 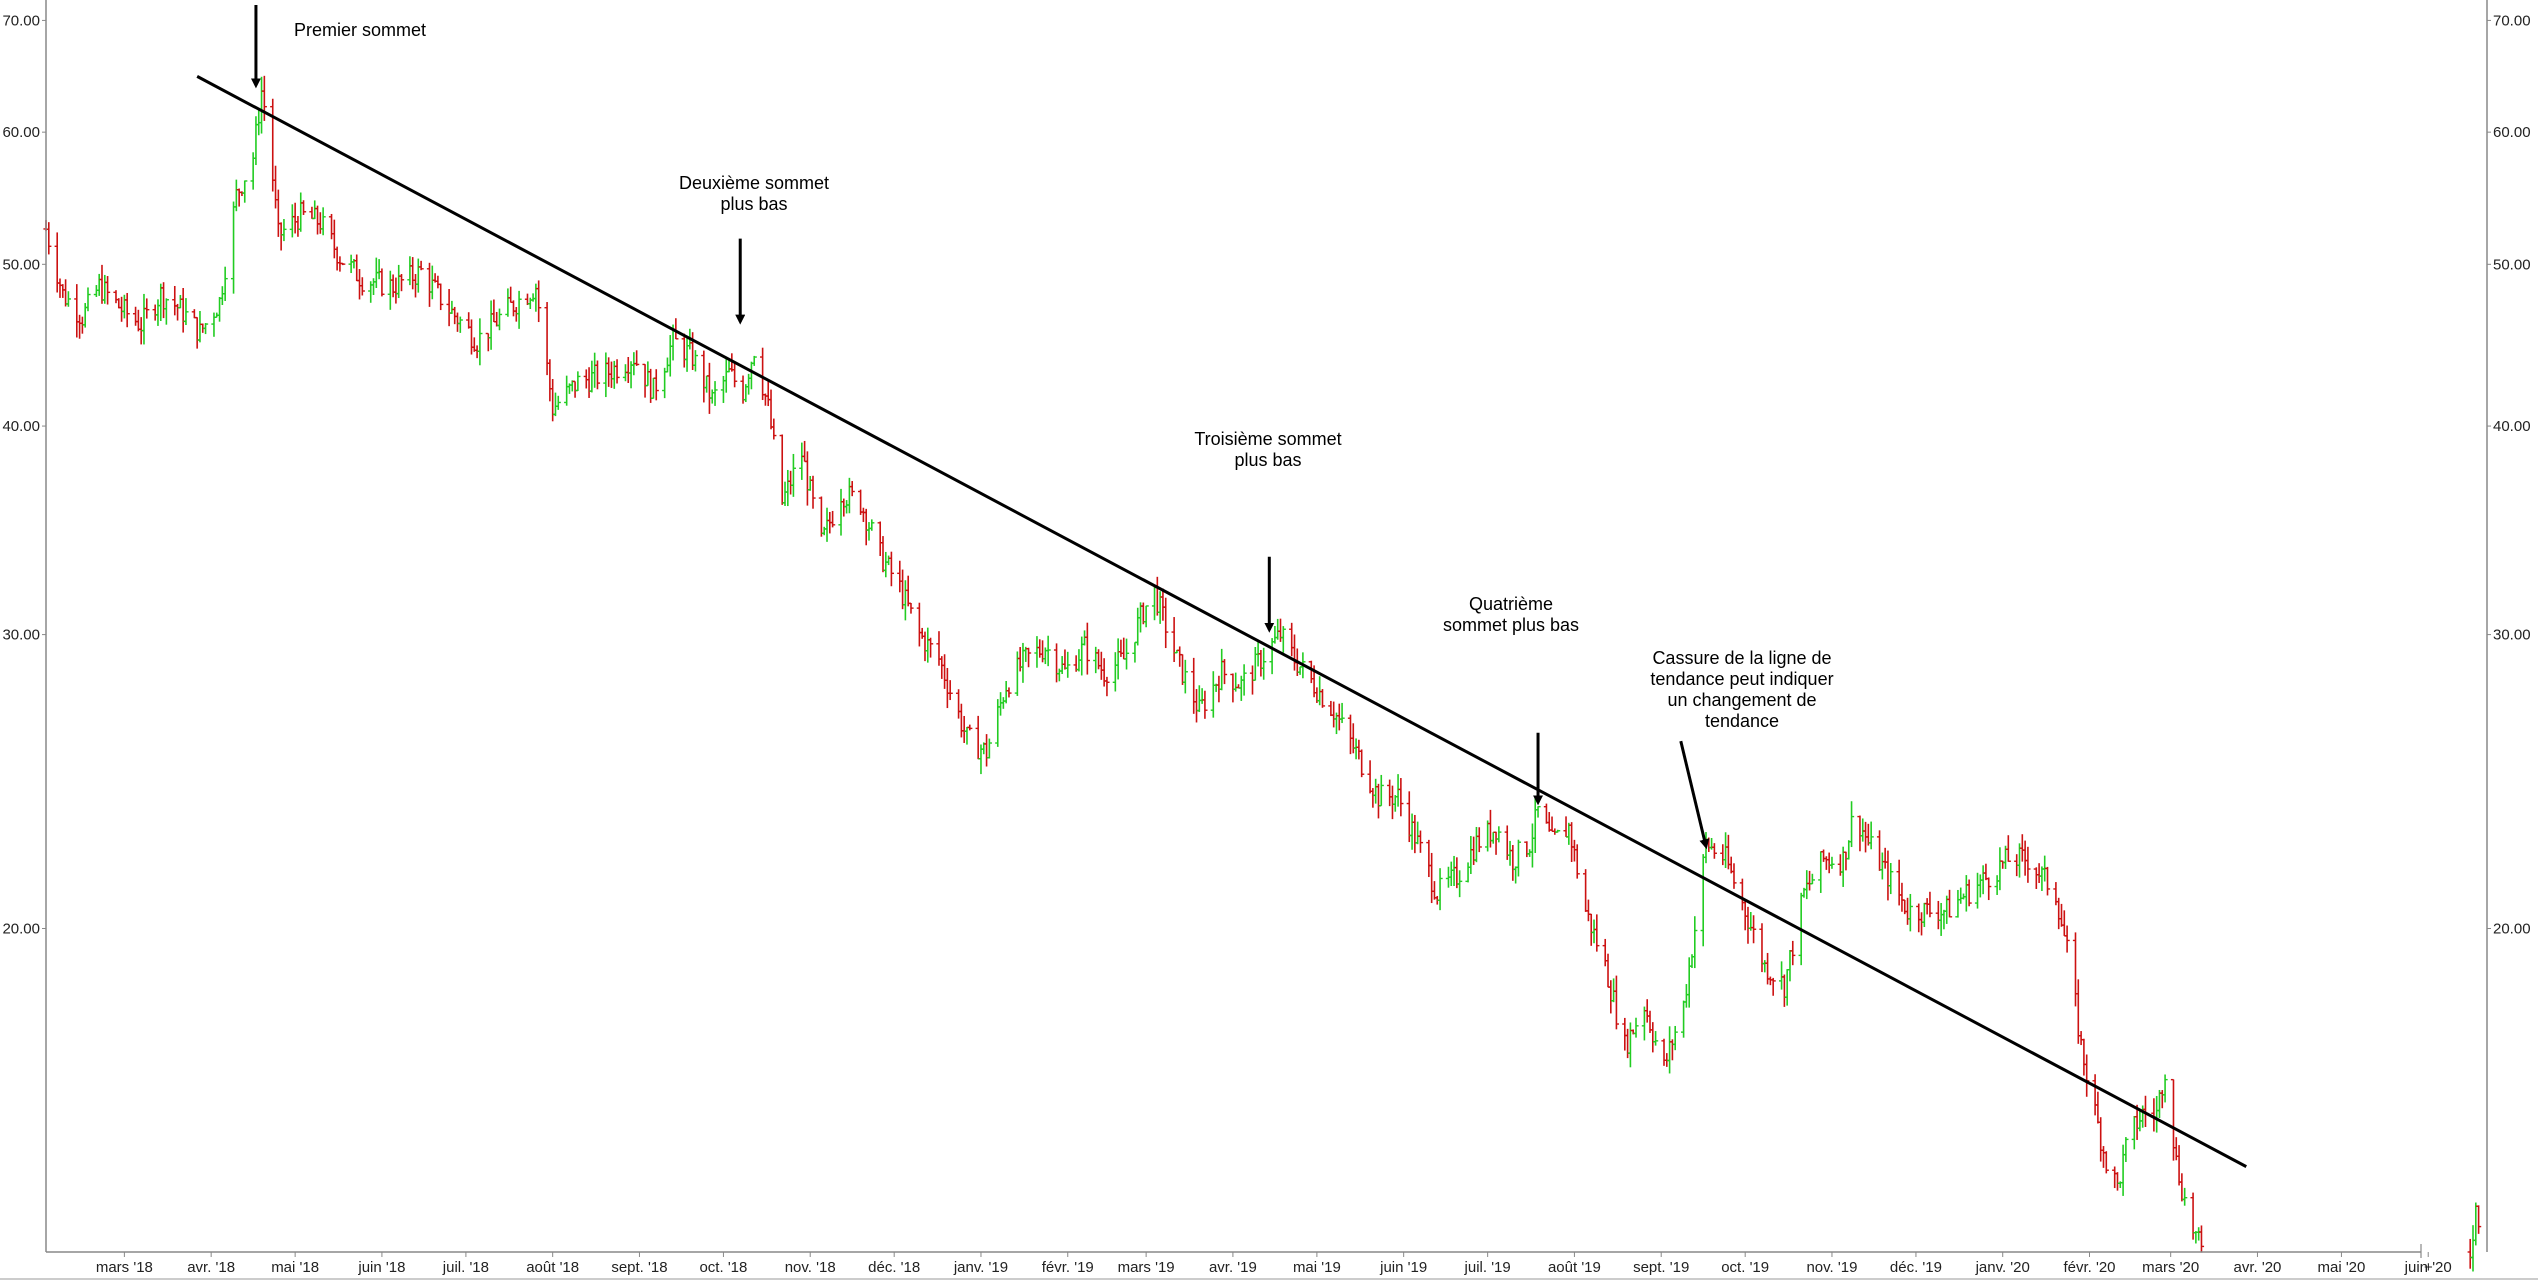 What do you see at coordinates (295, 1267) in the screenshot?
I see `x-tick-label: mai '18` at bounding box center [295, 1267].